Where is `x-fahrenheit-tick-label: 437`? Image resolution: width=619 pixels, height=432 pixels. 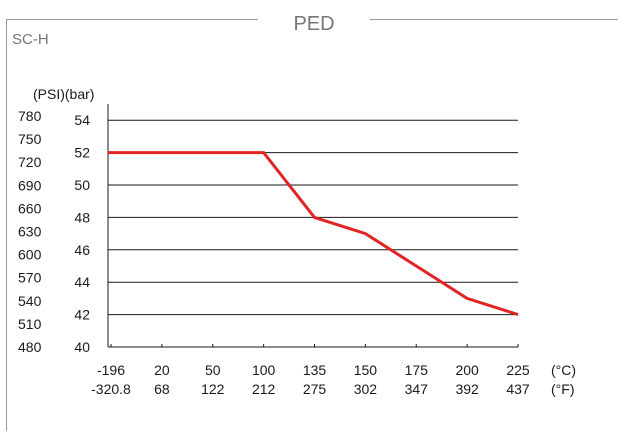 x-fahrenheit-tick-label: 437 is located at coordinates (518, 389).